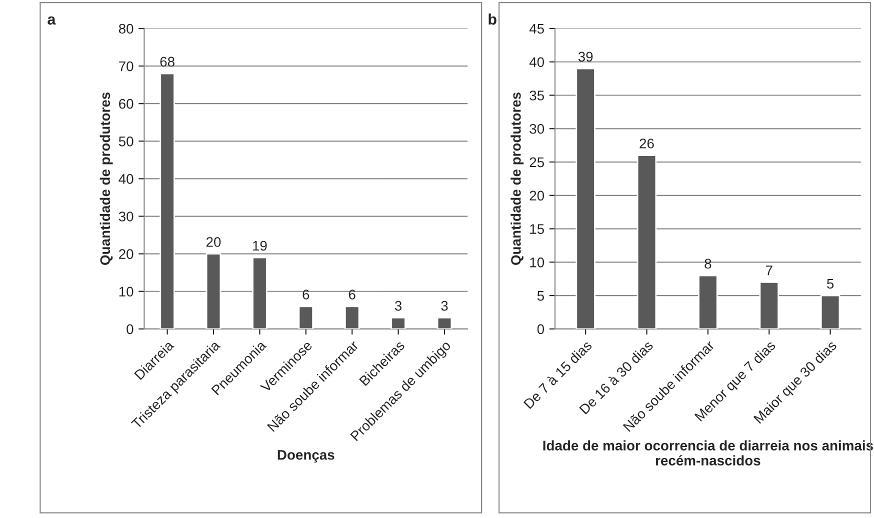 This screenshot has width=874, height=518. I want to click on data-label: 8, so click(708, 263).